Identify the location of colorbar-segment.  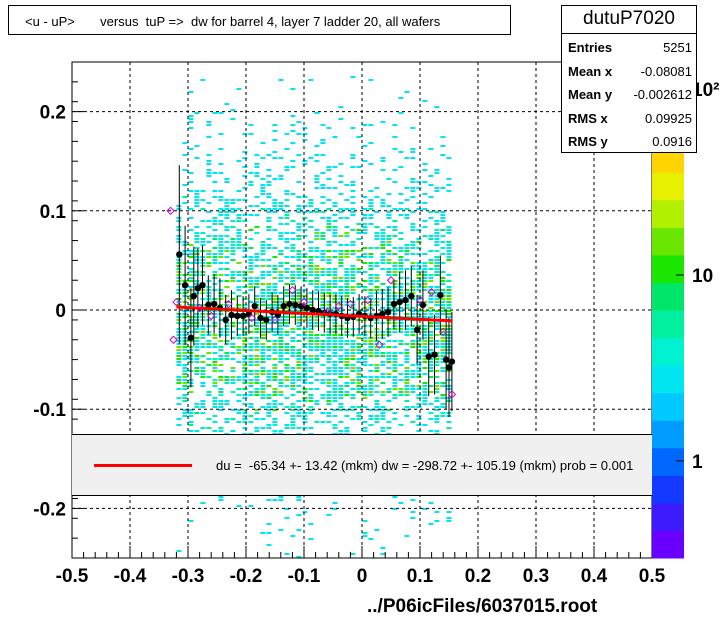
(668, 213).